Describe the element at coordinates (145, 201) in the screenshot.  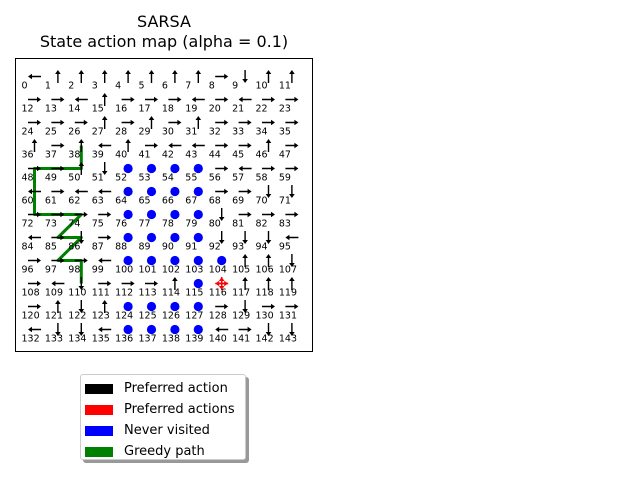
I see `state-label: 65` at that location.